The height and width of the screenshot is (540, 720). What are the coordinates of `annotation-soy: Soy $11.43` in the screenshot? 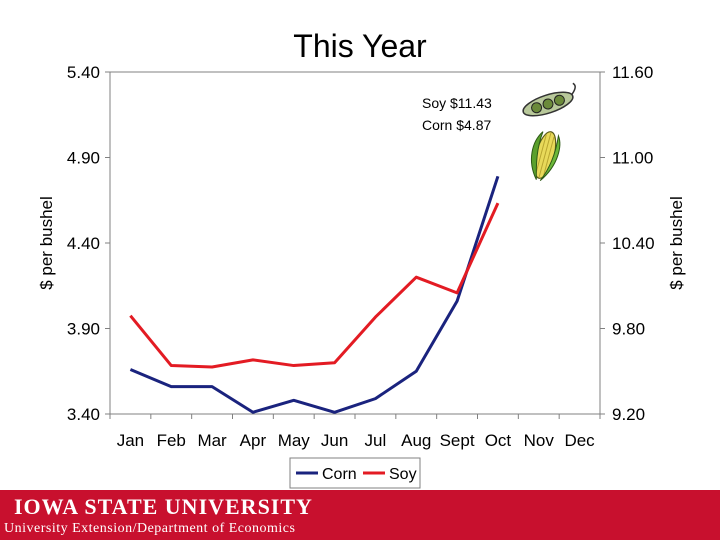 It's located at (457, 103).